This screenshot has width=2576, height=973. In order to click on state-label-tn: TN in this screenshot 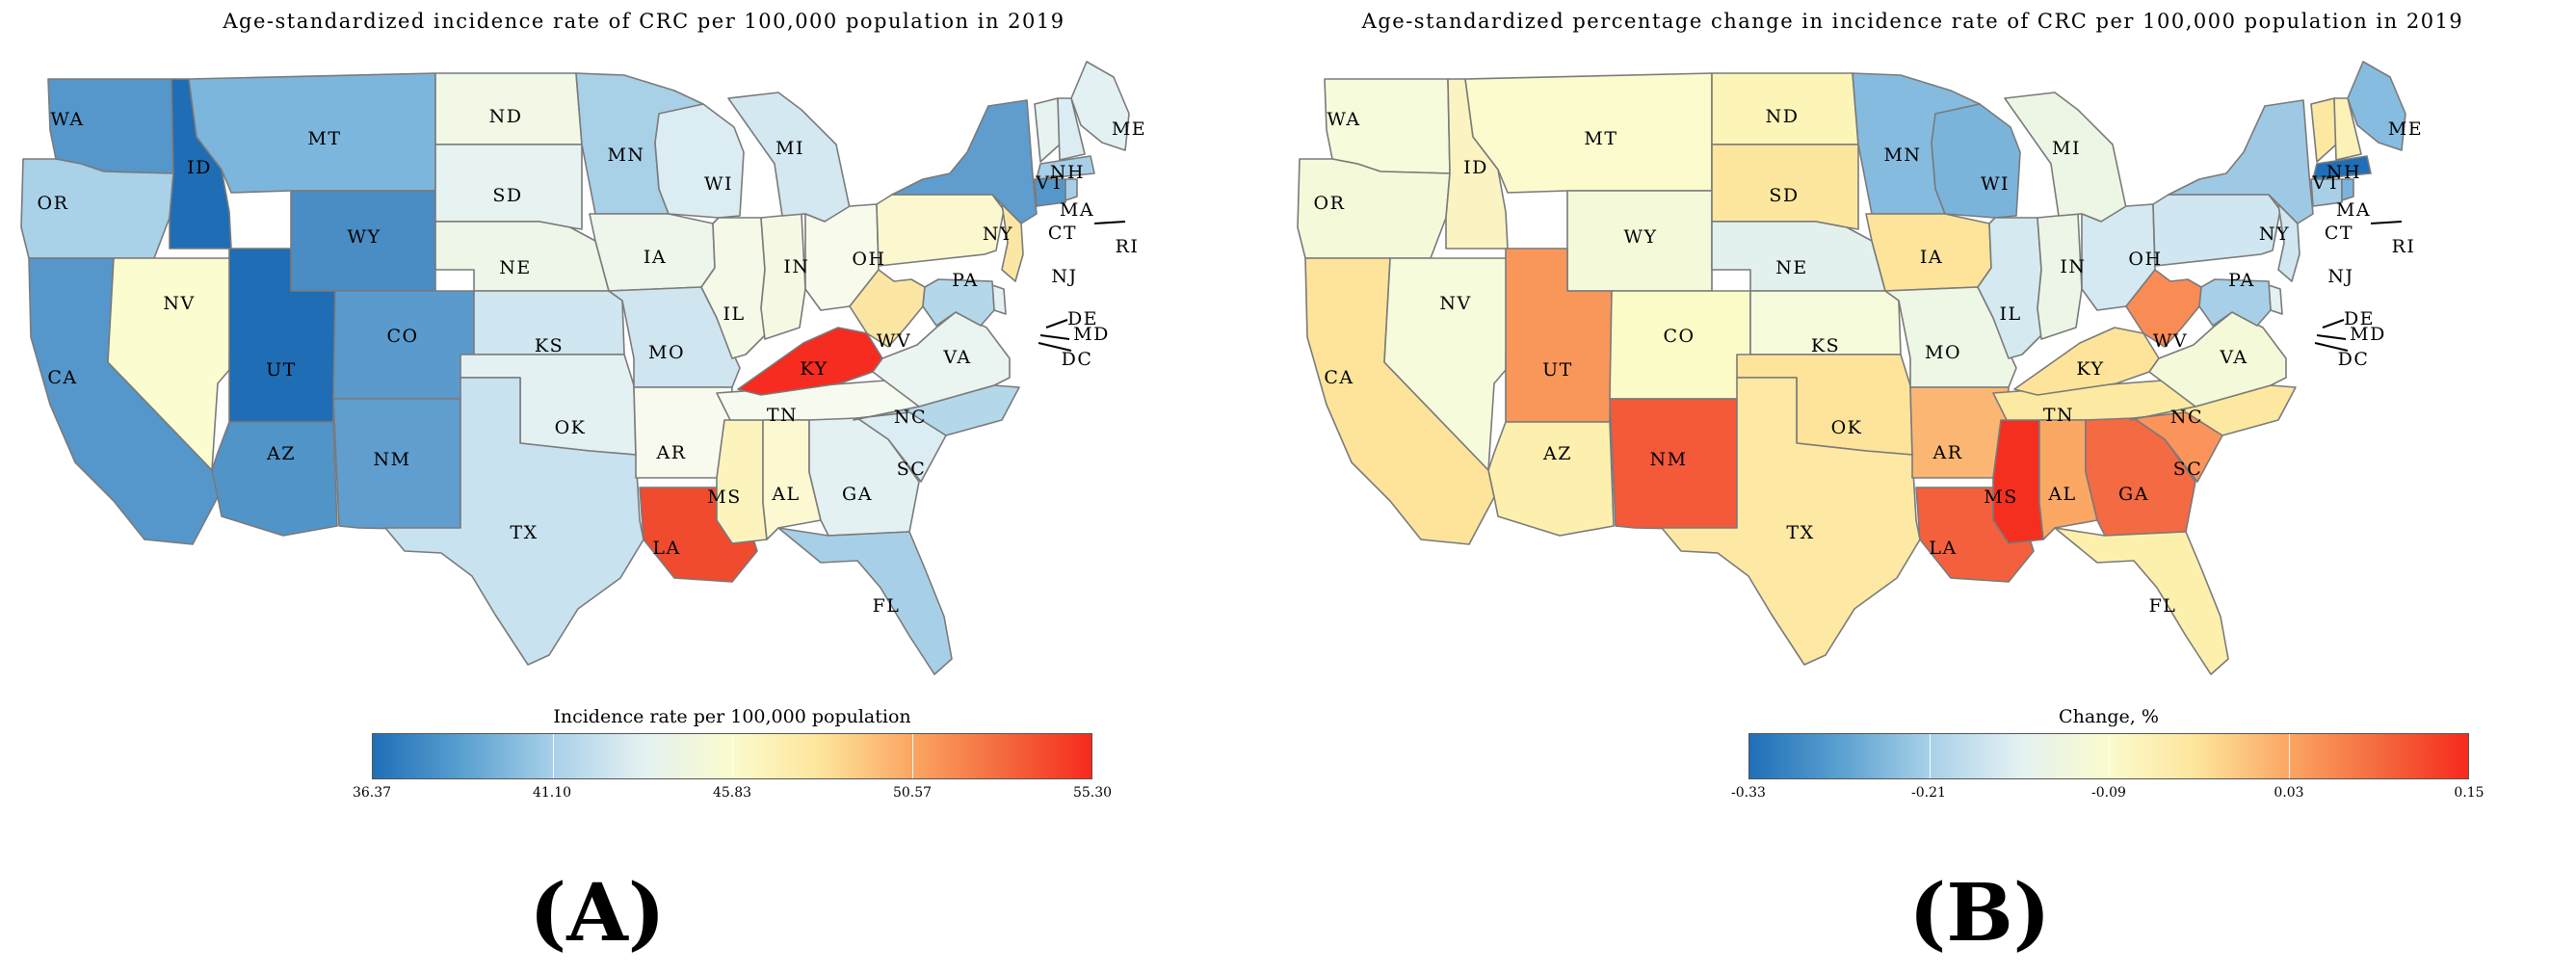, I will do `click(783, 415)`.